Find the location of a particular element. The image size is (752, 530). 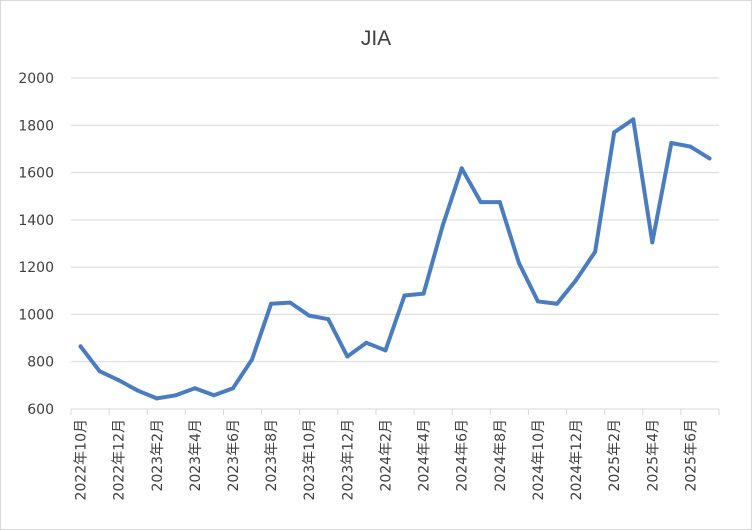

x-tick-label: 2025年4月 is located at coordinates (653, 455).